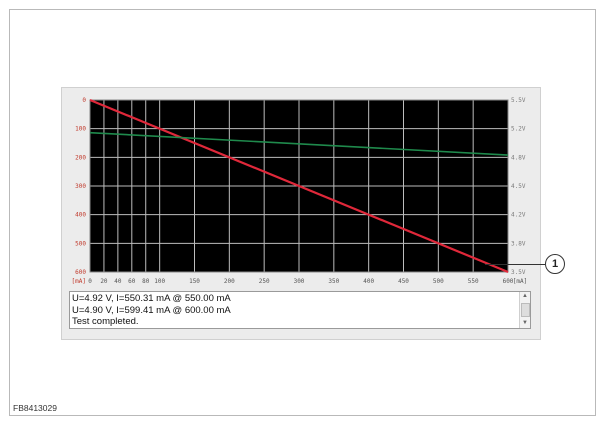 The image size is (607, 426). What do you see at coordinates (118, 281) in the screenshot?
I see `x-tick-label: 40` at bounding box center [118, 281].